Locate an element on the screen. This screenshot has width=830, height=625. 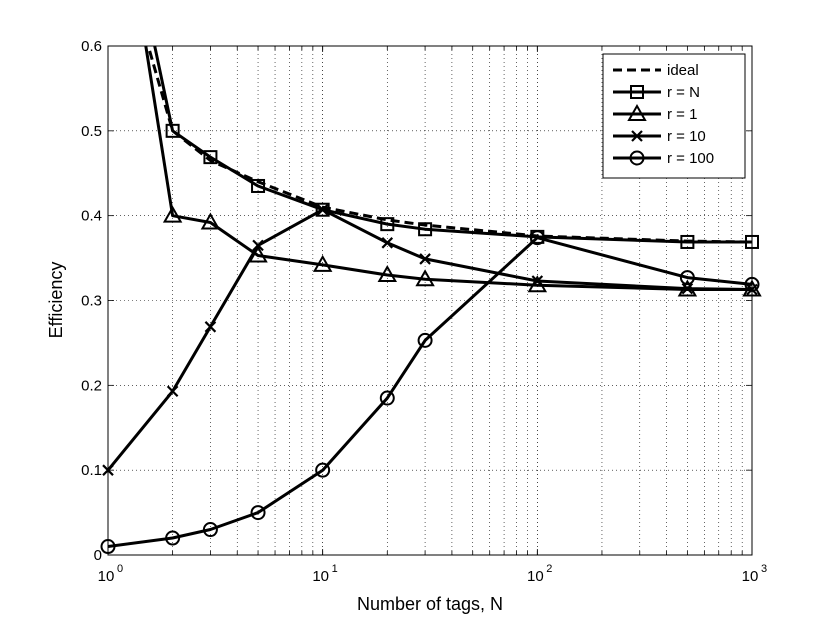
y-tick-label: 0.1 is located at coordinates (91, 470).